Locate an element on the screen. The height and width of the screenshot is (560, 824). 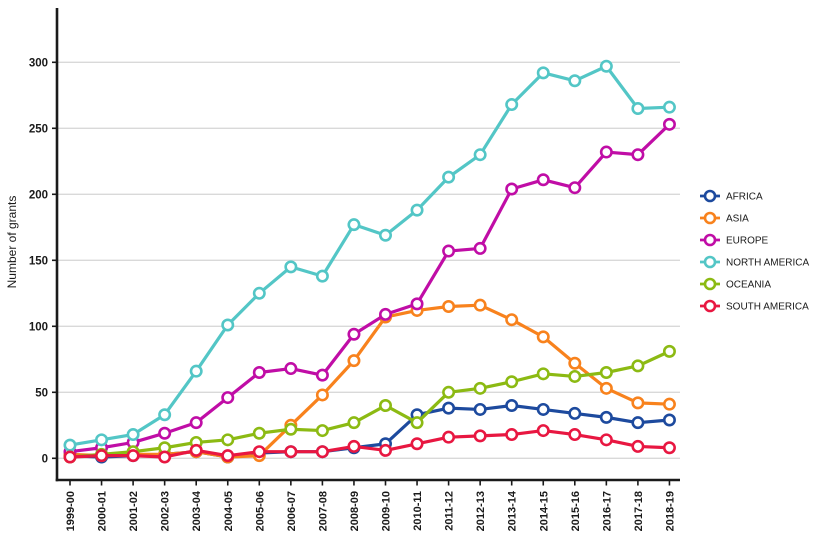
x-tick-label-7: 2006-07 is located at coordinates (292, 511).